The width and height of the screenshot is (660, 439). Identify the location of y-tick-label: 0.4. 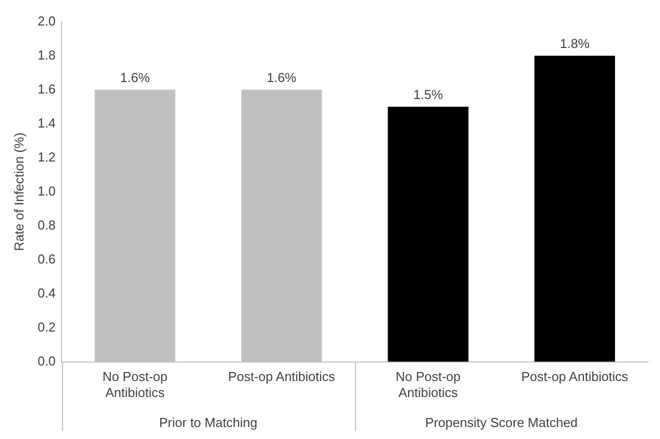
(47, 292).